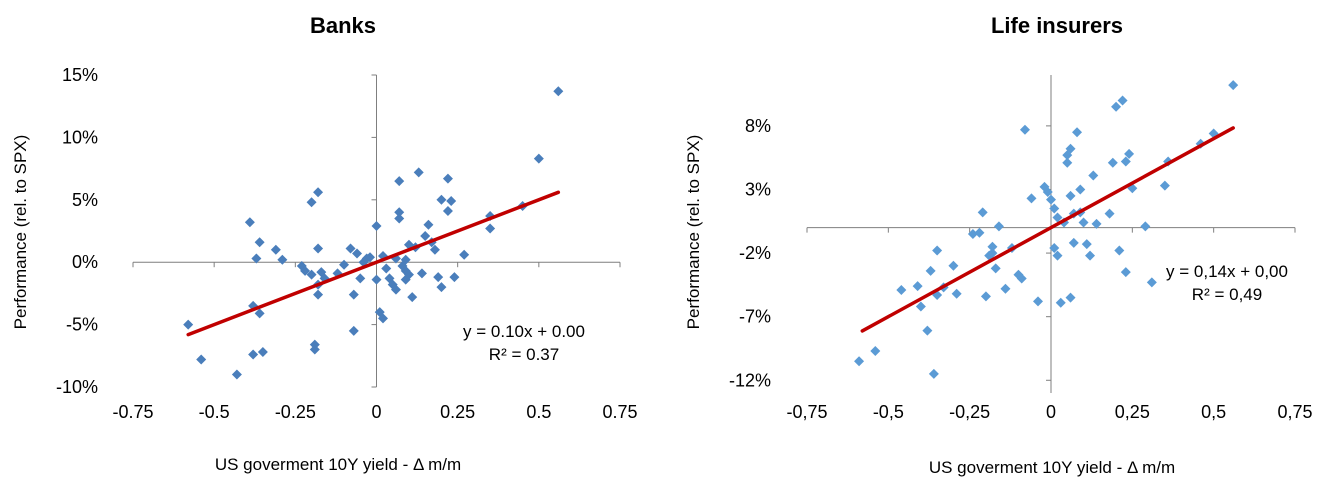 The height and width of the screenshot is (482, 1338). What do you see at coordinates (806, 412) in the screenshot?
I see `x-tick-label: -0,75` at bounding box center [806, 412].